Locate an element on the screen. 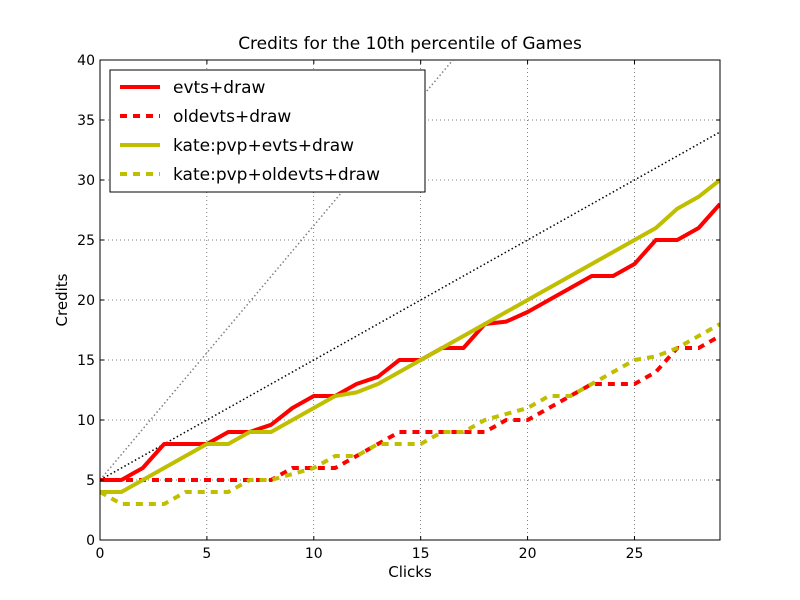 Image resolution: width=800 pixels, height=600 pixels. y-tick-label: 25 is located at coordinates (86, 241).